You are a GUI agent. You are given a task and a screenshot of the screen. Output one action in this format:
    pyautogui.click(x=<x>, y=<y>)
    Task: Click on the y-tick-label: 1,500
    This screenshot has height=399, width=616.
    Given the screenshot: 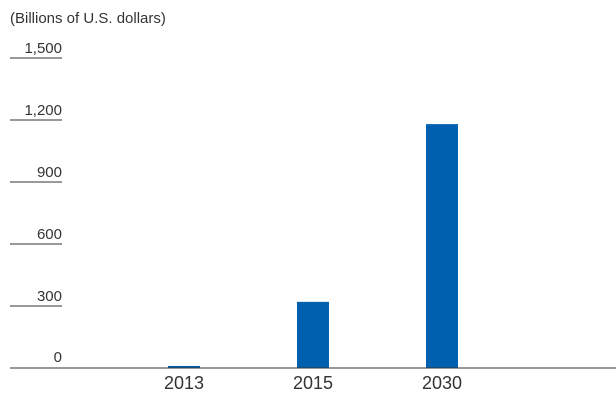 What is the action you would take?
    pyautogui.click(x=43, y=48)
    